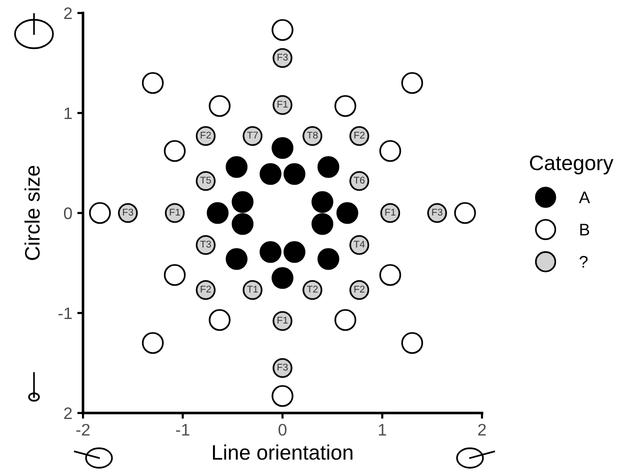 This screenshot has height=474, width=632. I want to click on legend-title: Category, so click(572, 165).